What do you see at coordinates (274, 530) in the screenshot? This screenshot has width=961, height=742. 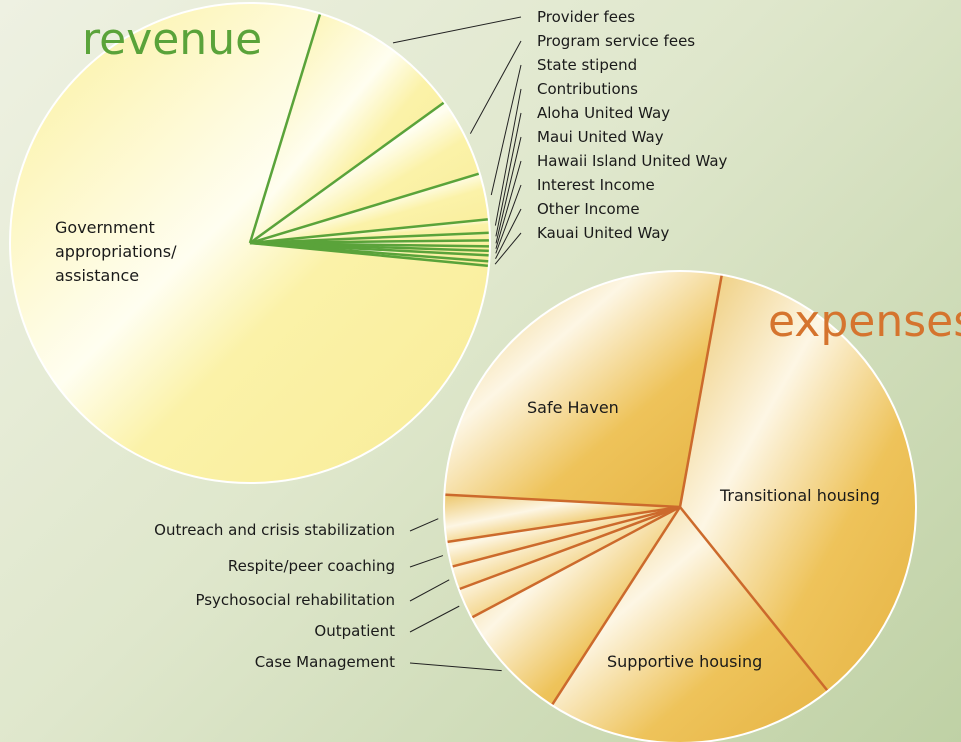 I see `slice-label: Outreach and crisis stabilization` at bounding box center [274, 530].